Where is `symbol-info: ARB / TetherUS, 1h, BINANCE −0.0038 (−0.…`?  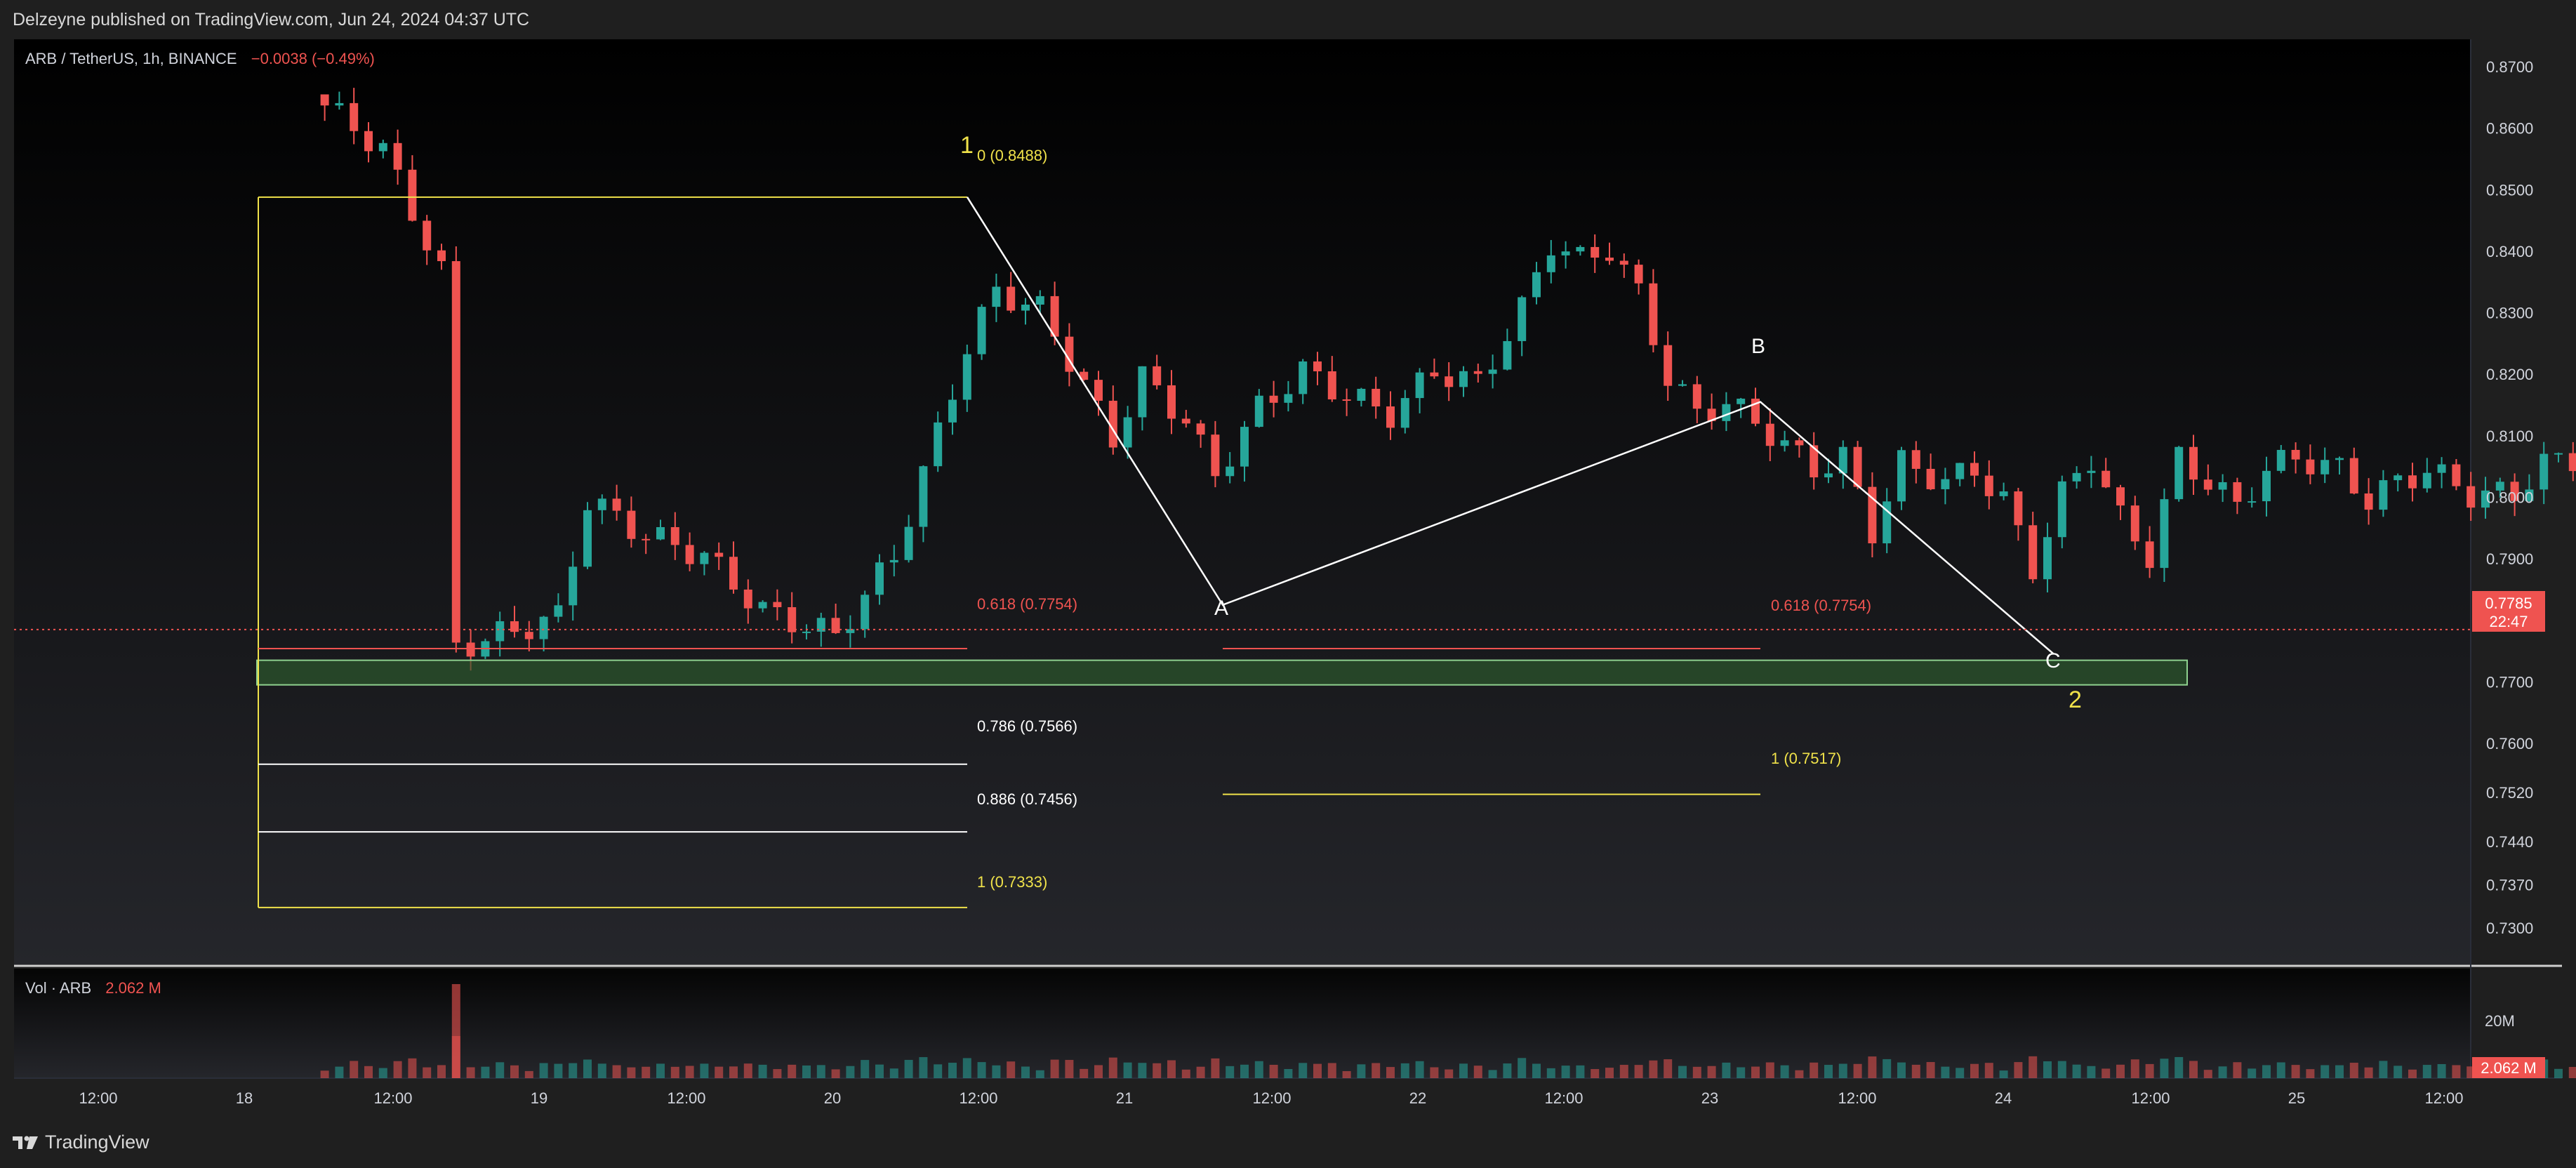 symbol-info: ARB / TetherUS, 1h, BINANCE −0.0038 (−0.… is located at coordinates (200, 58).